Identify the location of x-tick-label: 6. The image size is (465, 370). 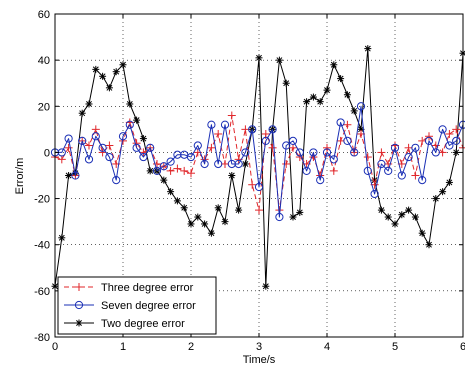
(462, 347).